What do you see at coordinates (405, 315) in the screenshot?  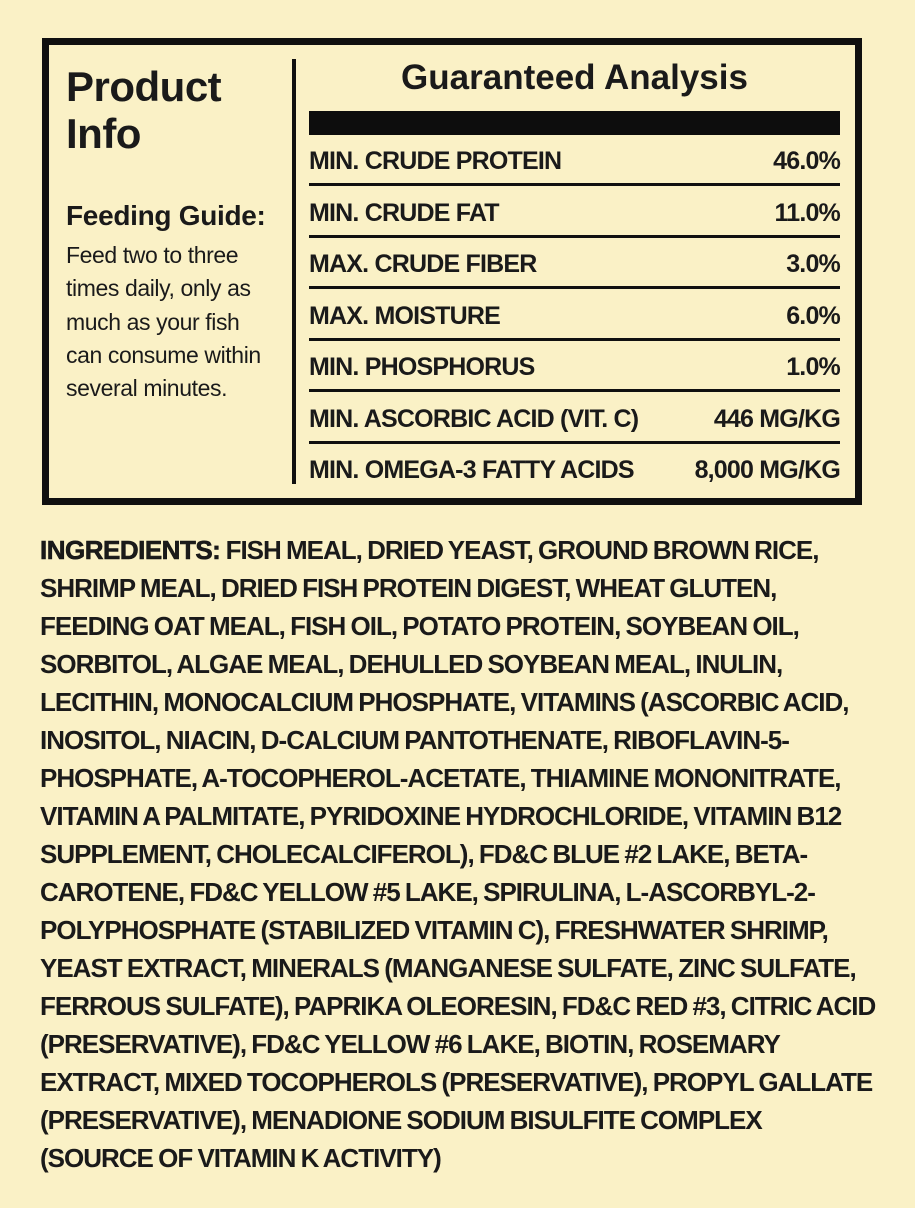 I see `analysis-row-label: MAX. MOISTURE` at bounding box center [405, 315].